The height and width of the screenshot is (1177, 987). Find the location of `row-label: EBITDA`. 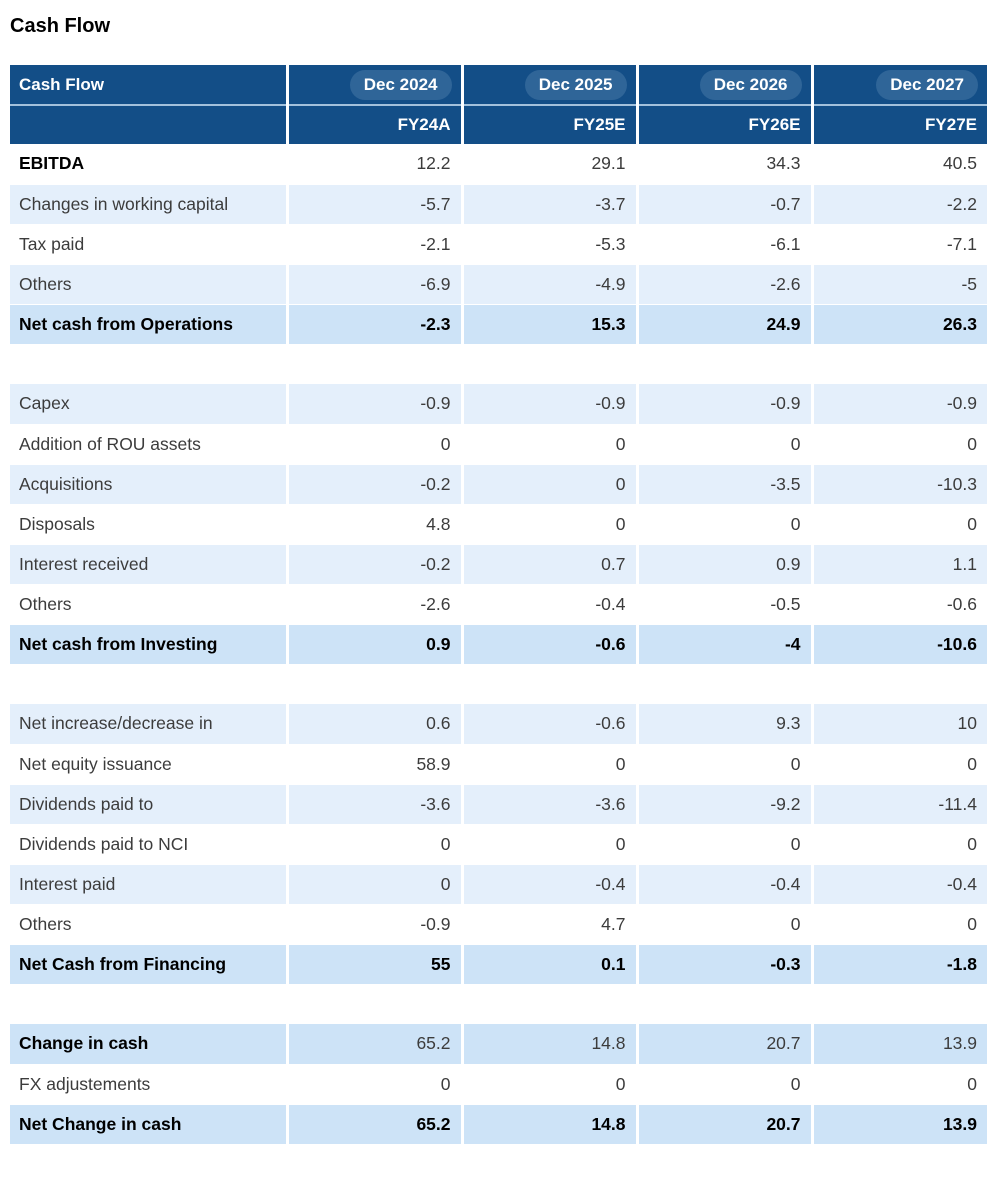

row-label: EBITDA is located at coordinates (148, 164).